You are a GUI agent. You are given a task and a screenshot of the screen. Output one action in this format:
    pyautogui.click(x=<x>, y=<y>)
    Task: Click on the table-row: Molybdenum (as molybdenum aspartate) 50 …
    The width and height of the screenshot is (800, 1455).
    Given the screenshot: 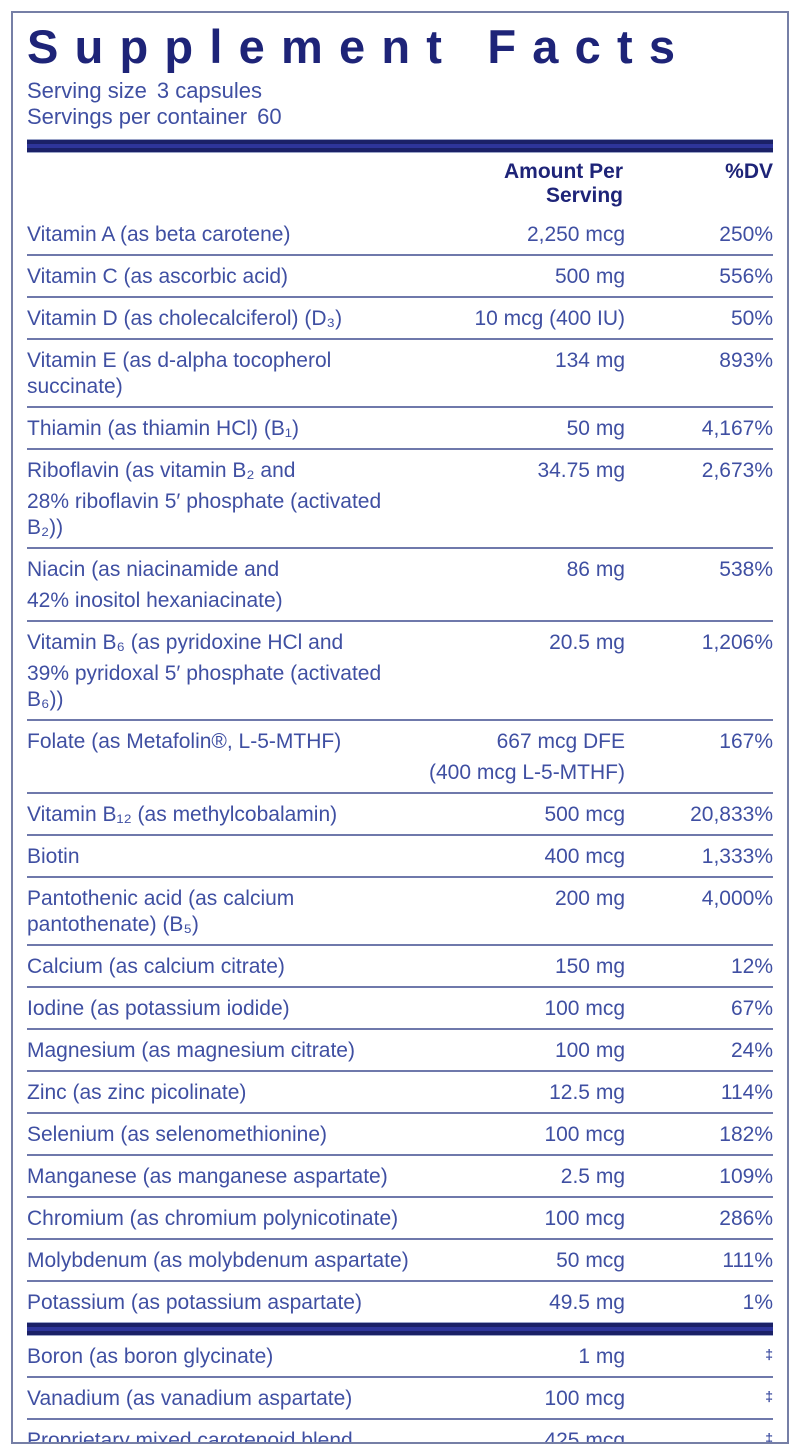 What is the action you would take?
    pyautogui.click(x=400, y=1261)
    